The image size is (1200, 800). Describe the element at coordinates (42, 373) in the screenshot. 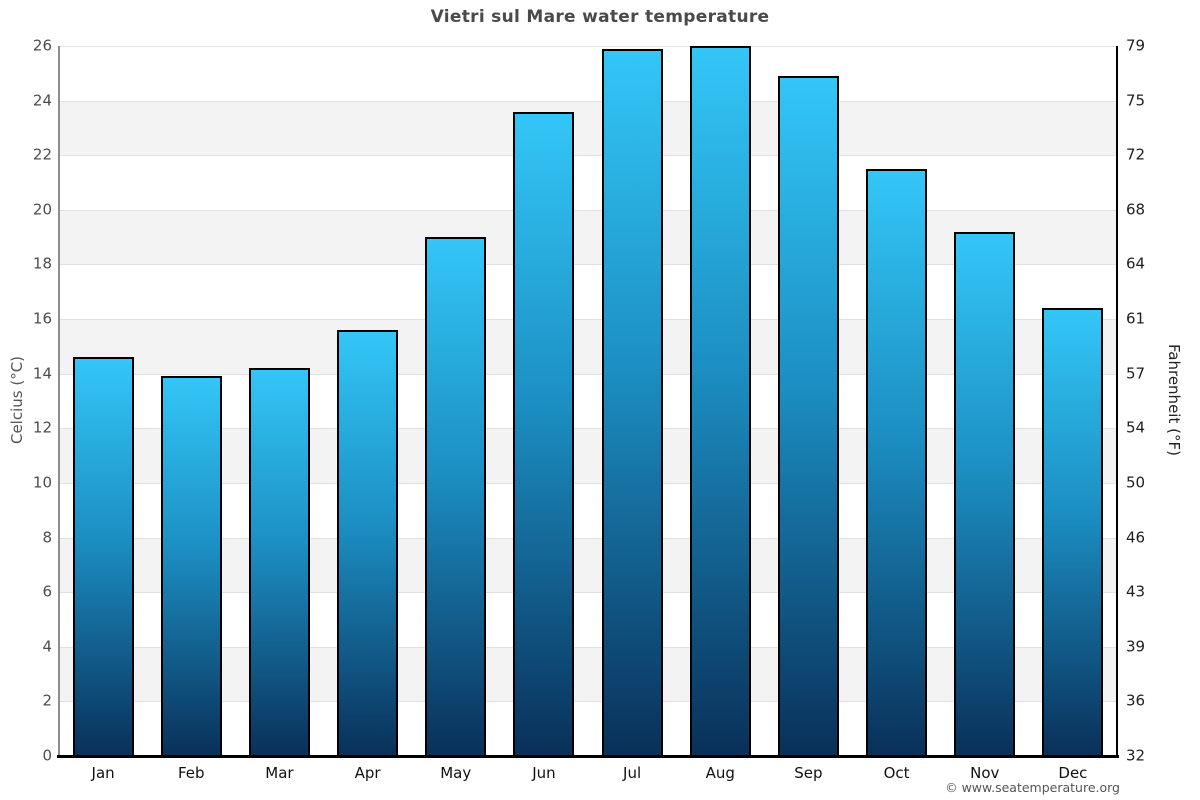

I see `y-tick-left-14: 14` at that location.